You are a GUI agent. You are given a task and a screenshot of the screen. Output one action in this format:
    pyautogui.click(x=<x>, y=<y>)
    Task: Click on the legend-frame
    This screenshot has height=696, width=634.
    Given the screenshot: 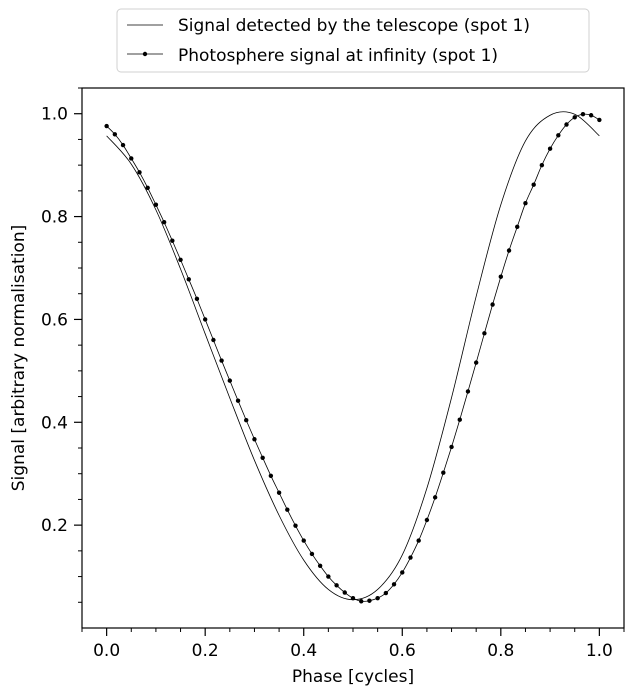 What is the action you would take?
    pyautogui.click(x=353, y=40)
    